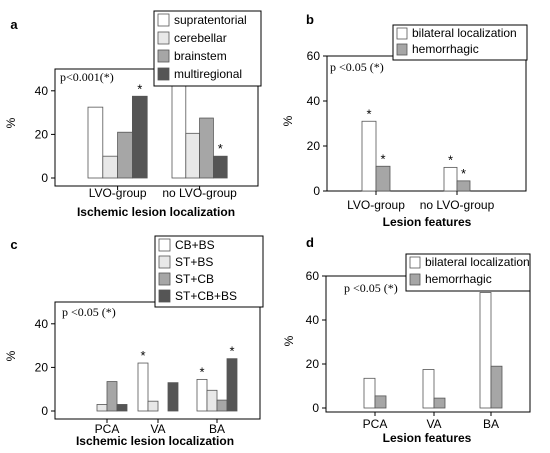 Image resolution: width=550 pixels, height=453 pixels. Describe the element at coordinates (371, 288) in the screenshot. I see `significance-annotation: p <0.05 (*)` at that location.